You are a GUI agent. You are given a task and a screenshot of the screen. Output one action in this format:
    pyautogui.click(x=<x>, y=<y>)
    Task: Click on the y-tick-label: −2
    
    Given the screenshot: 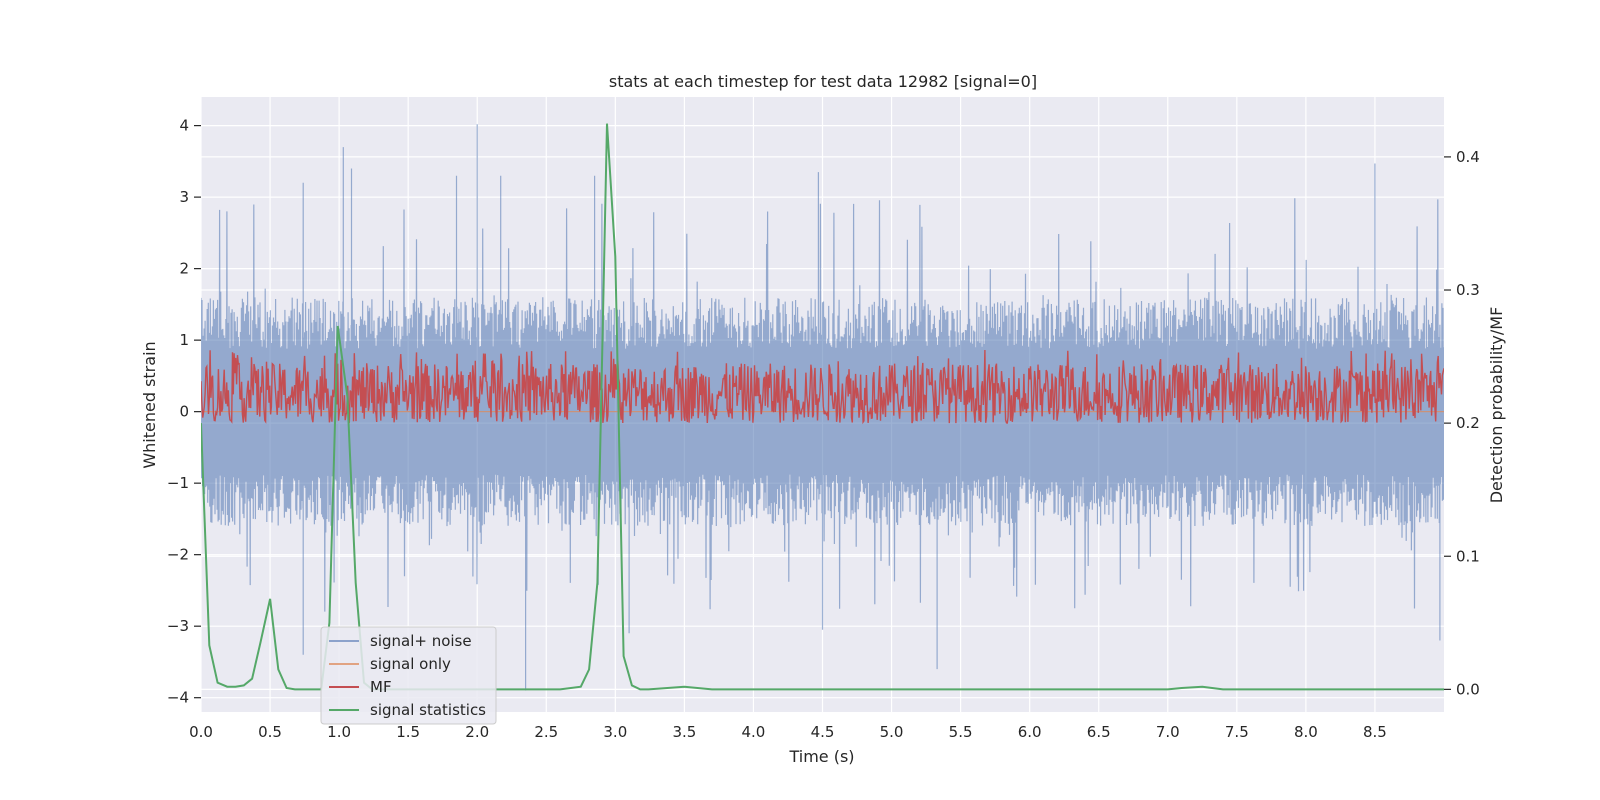 What is the action you would take?
    pyautogui.click(x=178, y=555)
    